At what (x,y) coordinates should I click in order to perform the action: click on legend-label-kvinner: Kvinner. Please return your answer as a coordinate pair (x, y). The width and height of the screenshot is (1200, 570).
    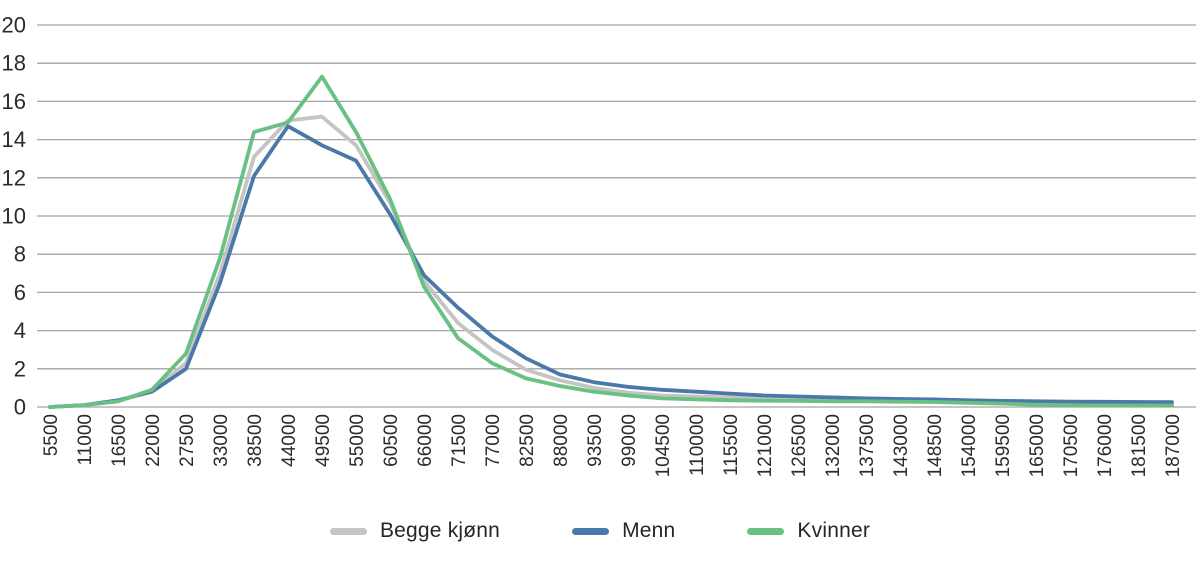
    Looking at the image, I should click on (834, 530).